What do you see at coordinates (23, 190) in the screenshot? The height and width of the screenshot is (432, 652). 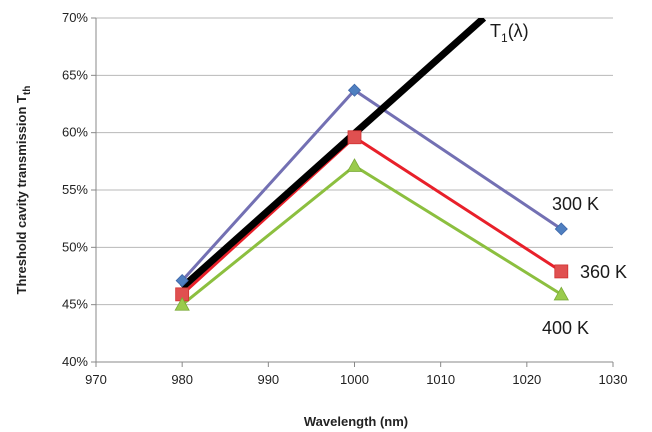 I see `y-axis-title: Threshold cavity transmission Tth` at bounding box center [23, 190].